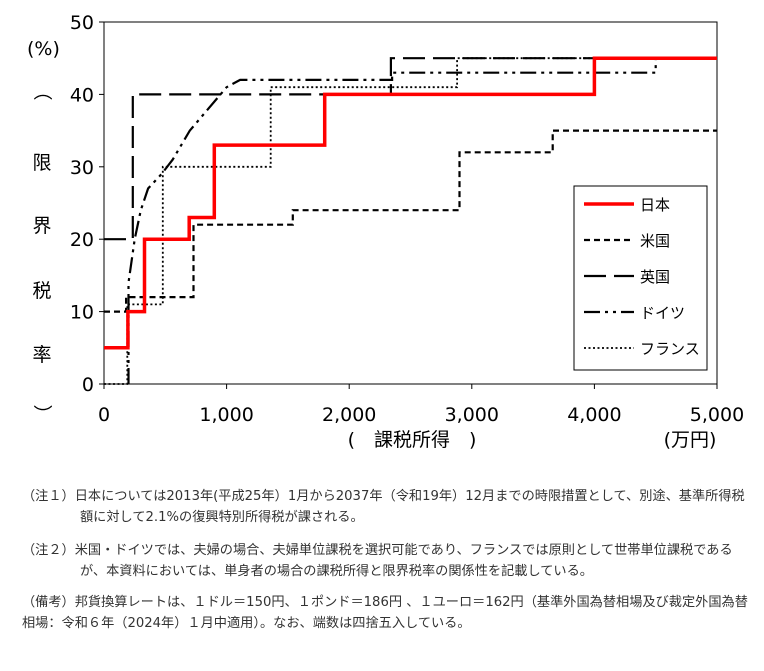  What do you see at coordinates (670, 349) in the screenshot?
I see `legend-label: フランス` at bounding box center [670, 349].